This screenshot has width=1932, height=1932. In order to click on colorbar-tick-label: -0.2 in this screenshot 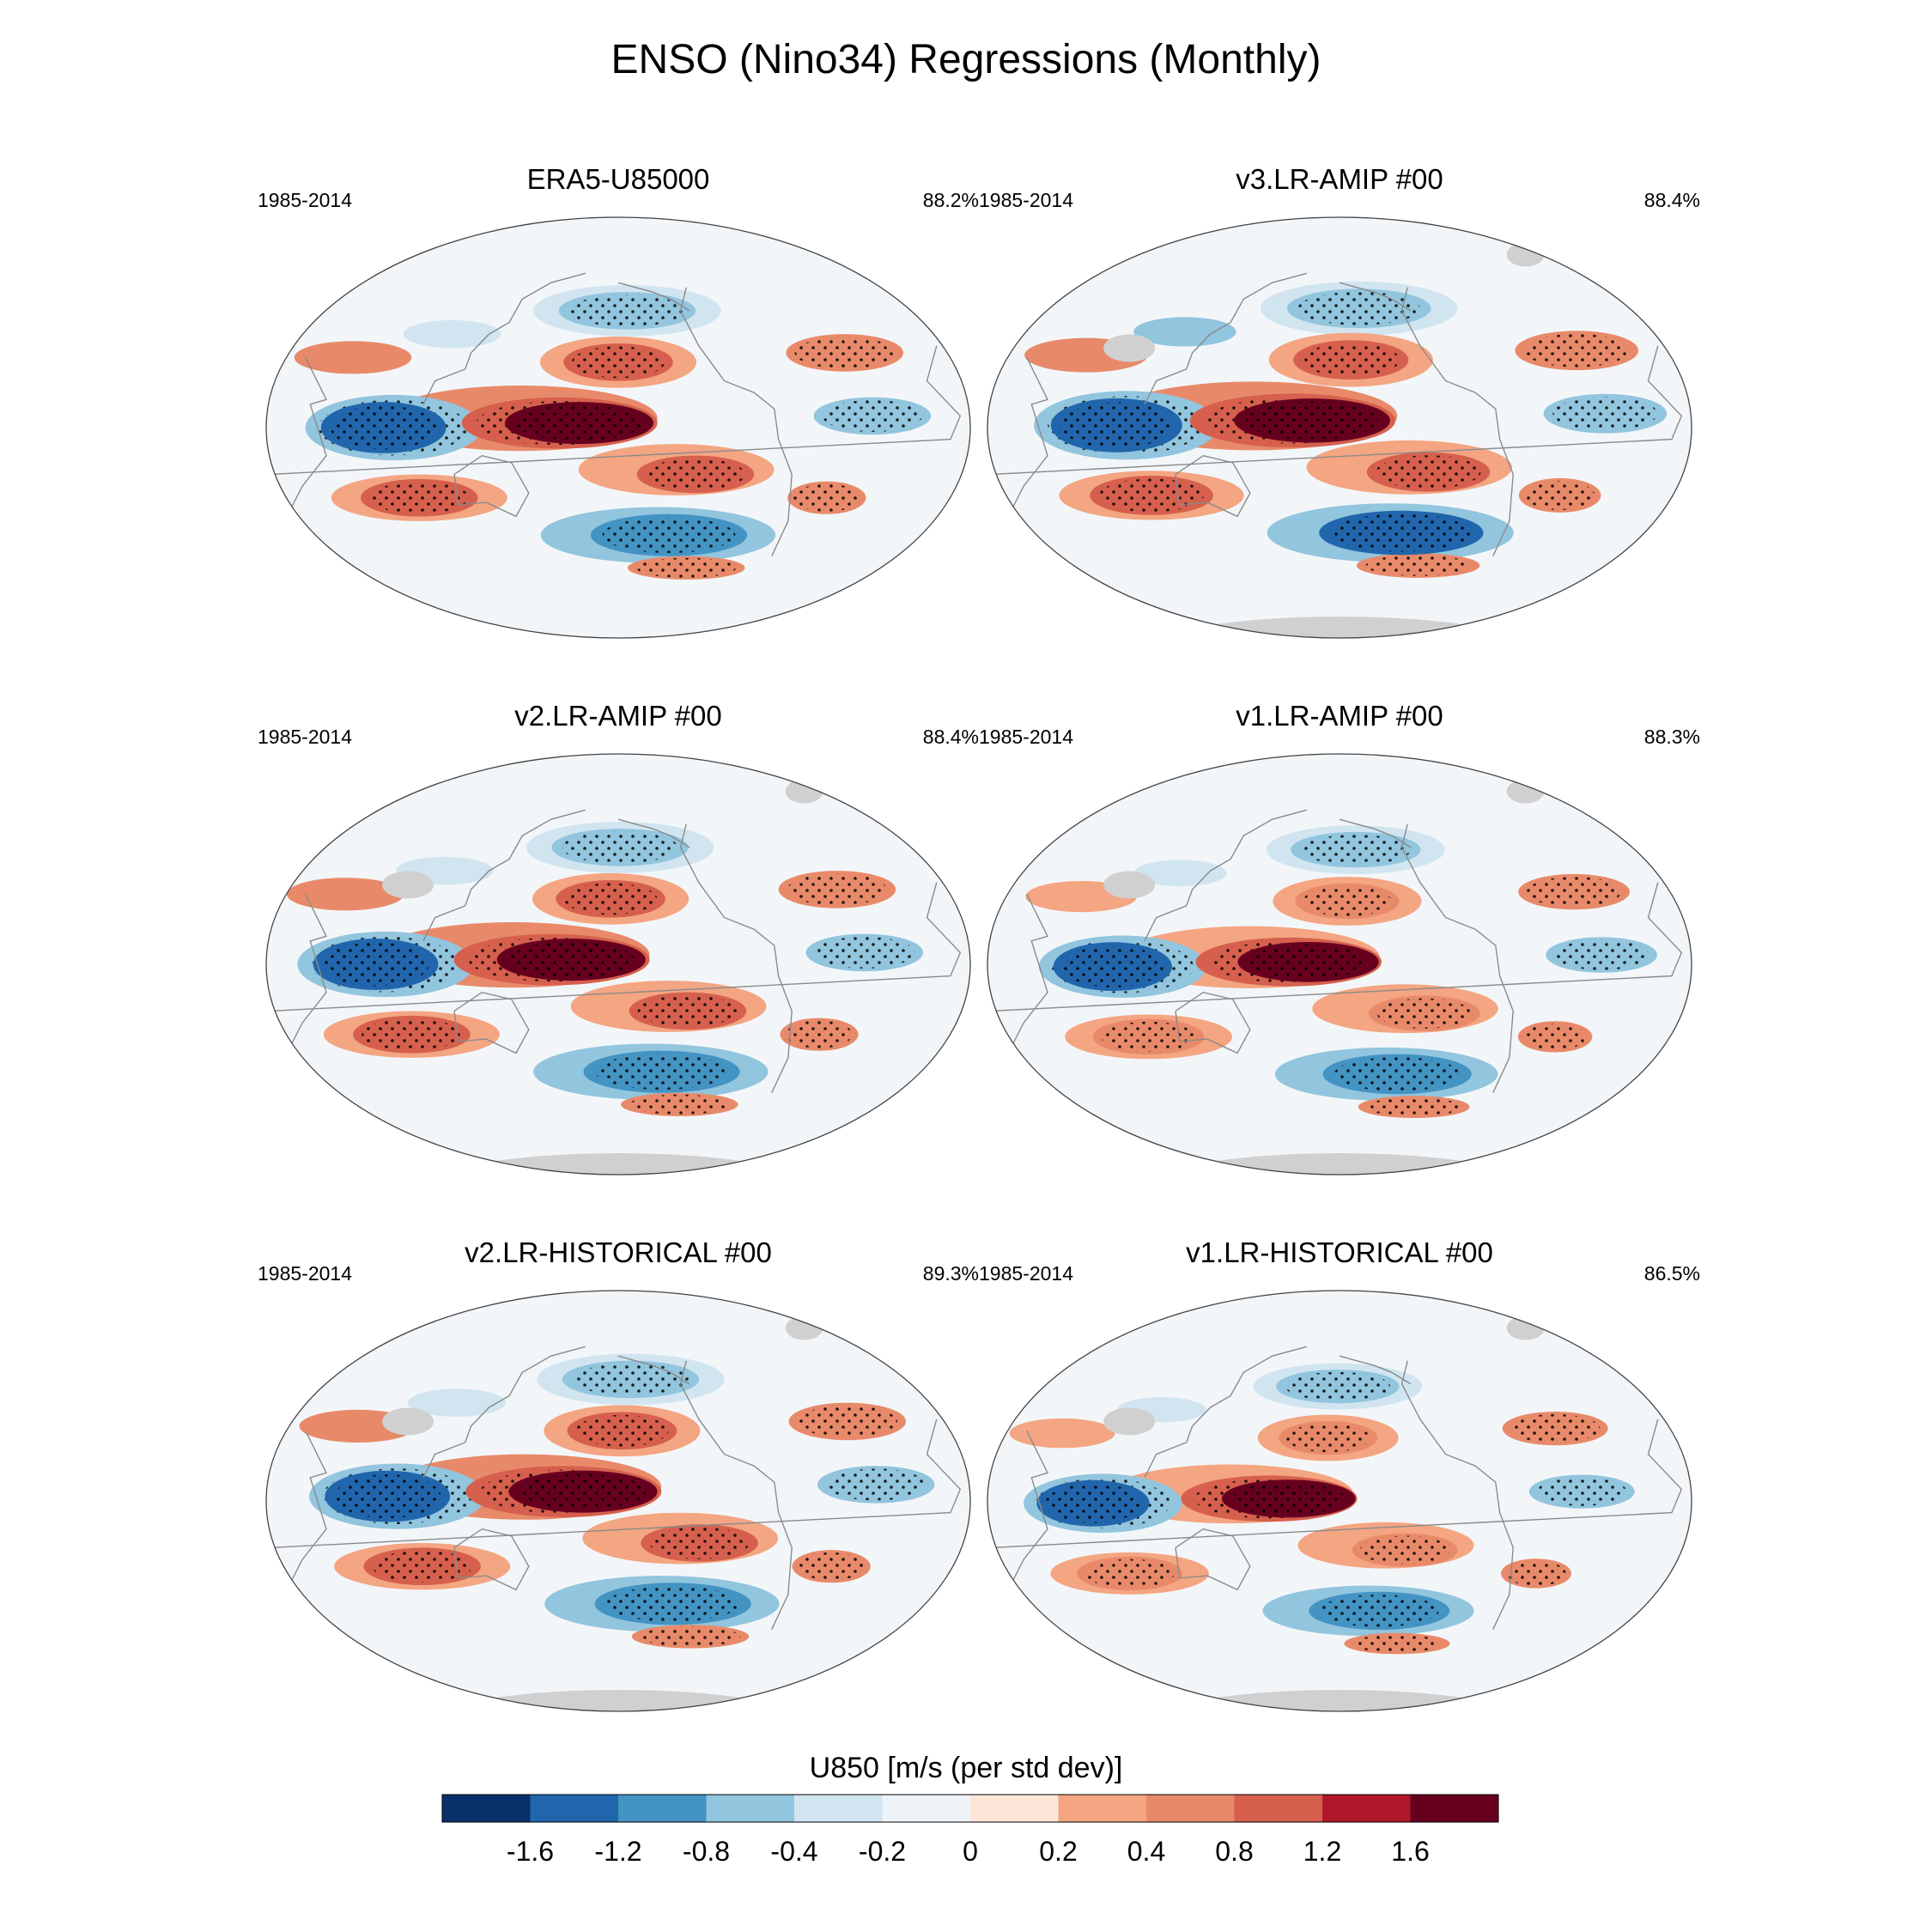, I will do `click(882, 1851)`.